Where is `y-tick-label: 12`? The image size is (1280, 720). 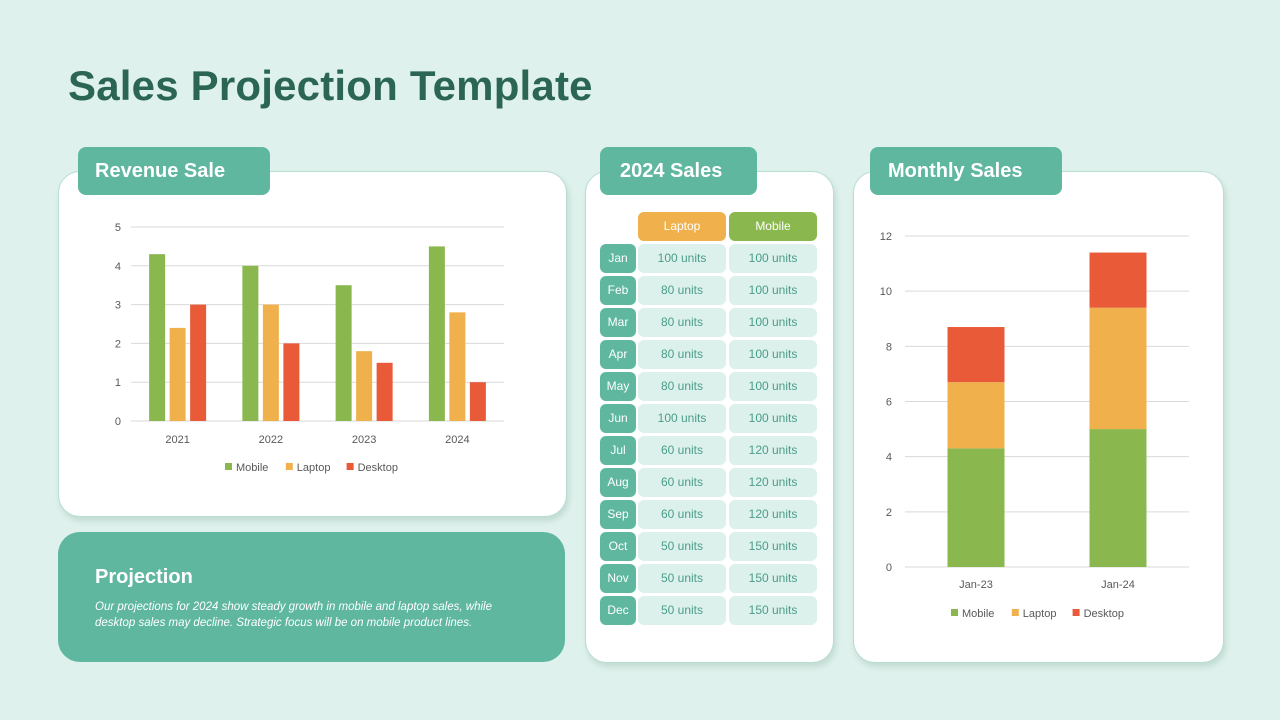 y-tick-label: 12 is located at coordinates (886, 237).